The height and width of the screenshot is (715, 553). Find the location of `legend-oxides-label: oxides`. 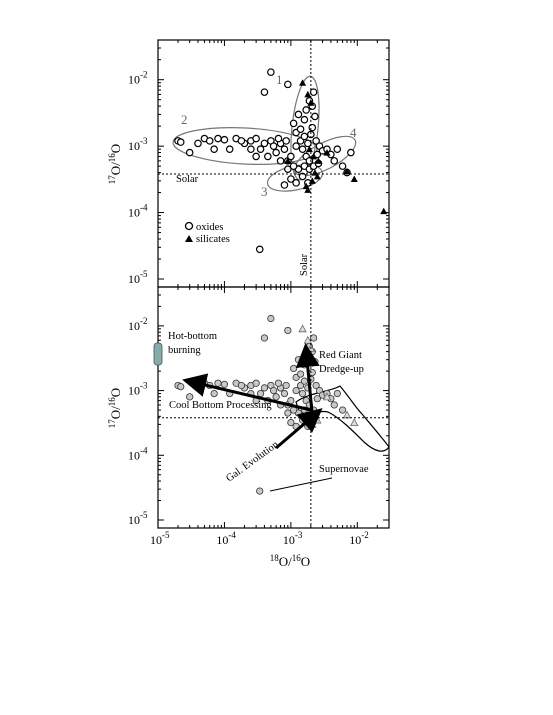

legend-oxides-label: oxides is located at coordinates (209, 227).